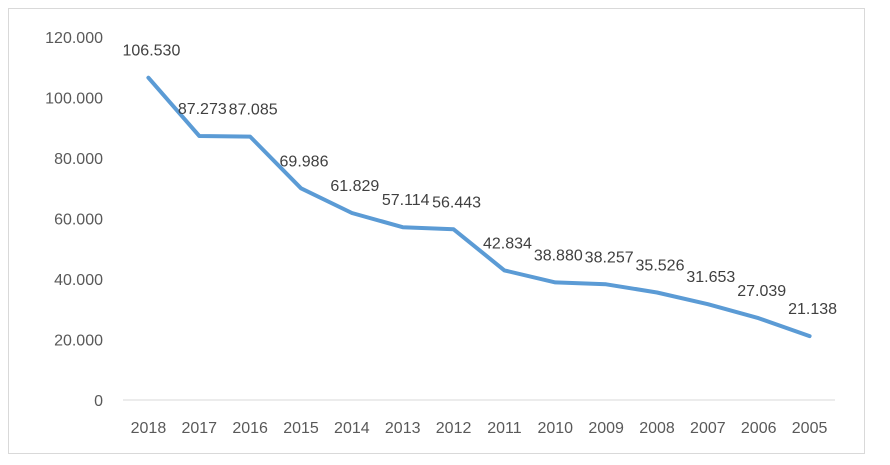 This screenshot has width=890, height=465. Describe the element at coordinates (708, 428) in the screenshot. I see `x-tick-label: 2007` at that location.